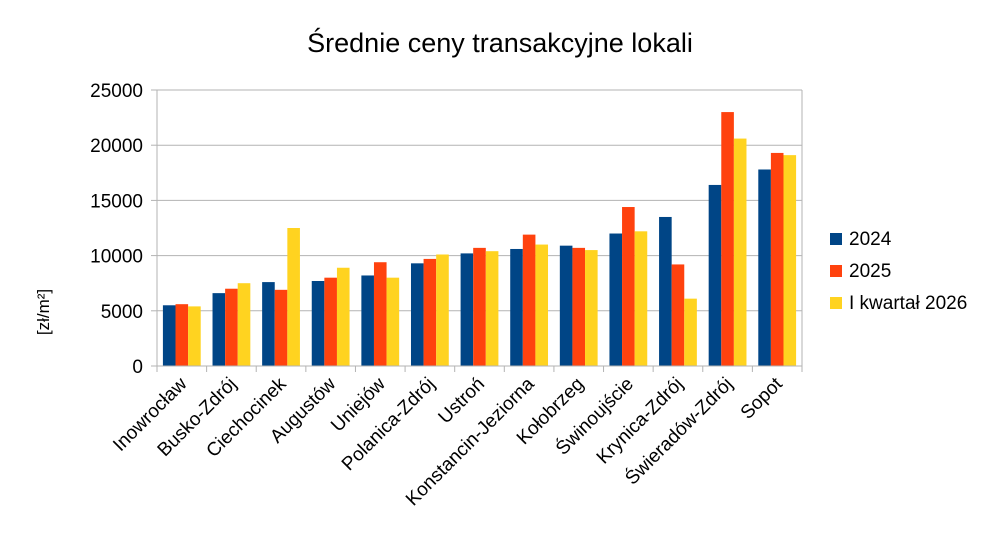  I want to click on y-tick-label: 5000, so click(122, 312).